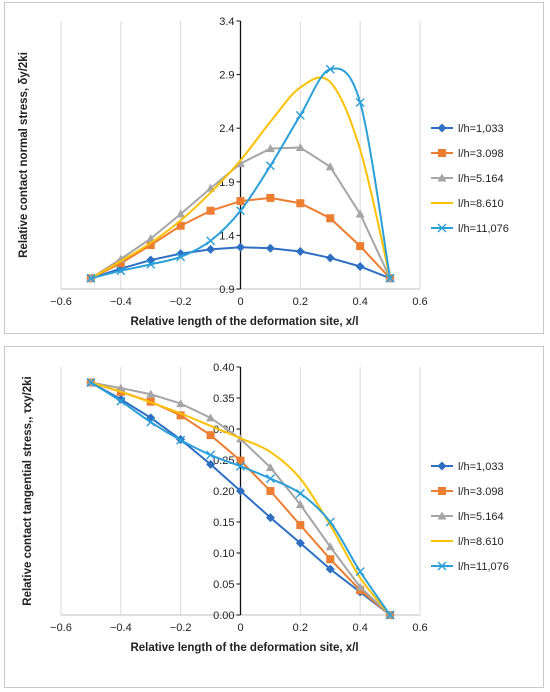 The image size is (550, 692). Describe the element at coordinates (223, 554) in the screenshot. I see `y-tick-label: 0.10` at that location.